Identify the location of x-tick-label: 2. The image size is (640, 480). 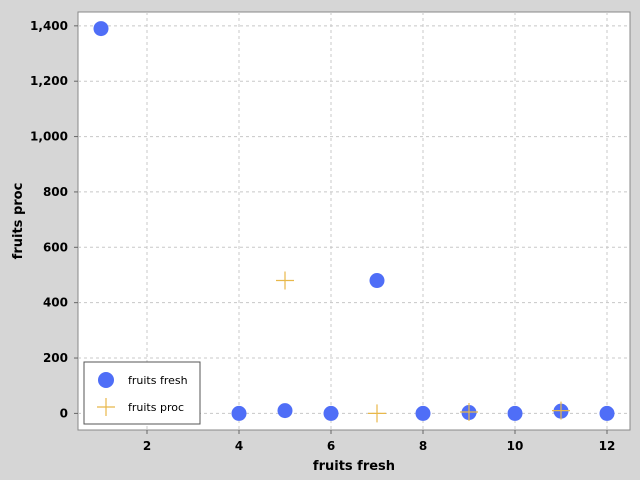
(147, 446).